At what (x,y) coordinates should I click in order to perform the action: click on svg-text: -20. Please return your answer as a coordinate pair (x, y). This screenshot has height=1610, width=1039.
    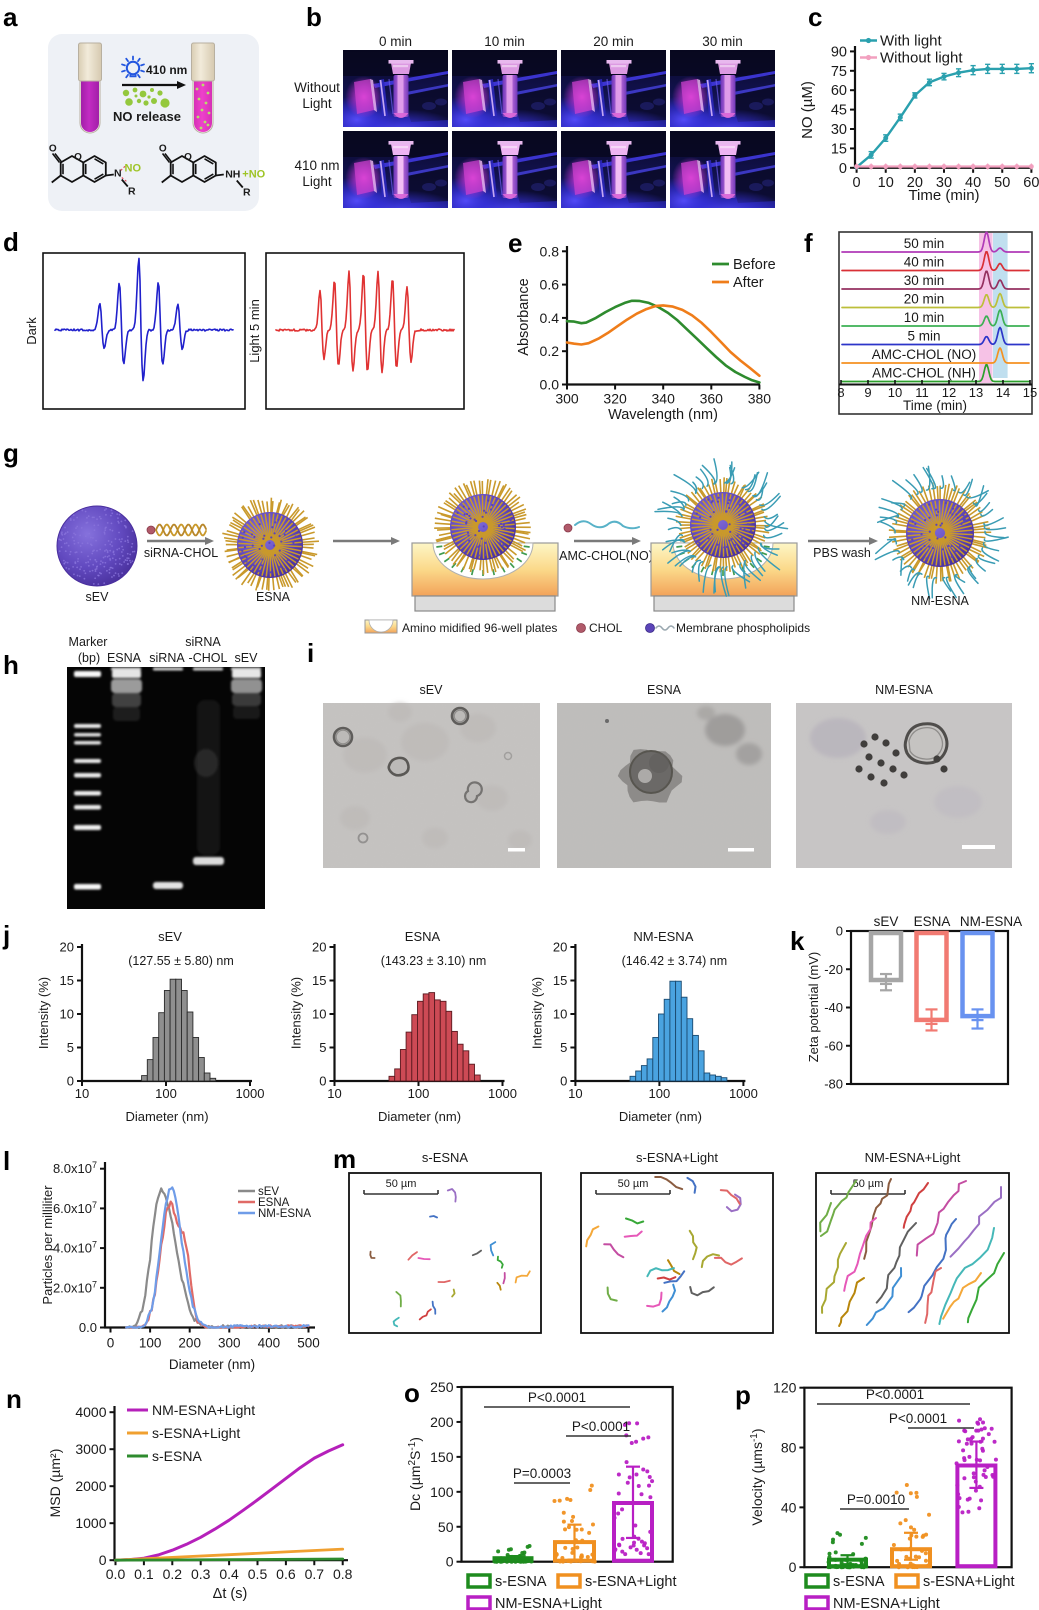
    Looking at the image, I should click on (833, 969).